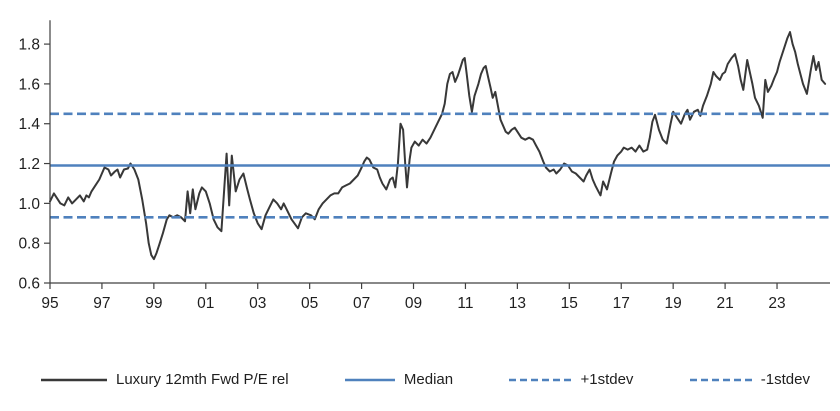 The image size is (840, 411). I want to click on legend-label-median: Median, so click(428, 379).